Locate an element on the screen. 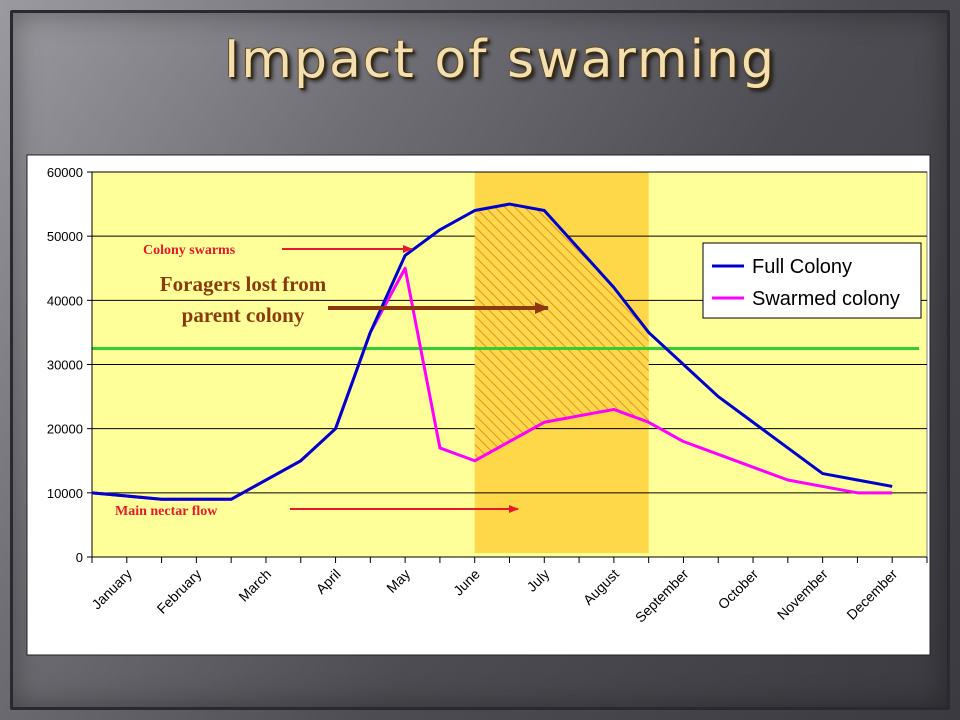 This screenshot has height=720, width=960. y-tick-label: 20000 is located at coordinates (65, 429).